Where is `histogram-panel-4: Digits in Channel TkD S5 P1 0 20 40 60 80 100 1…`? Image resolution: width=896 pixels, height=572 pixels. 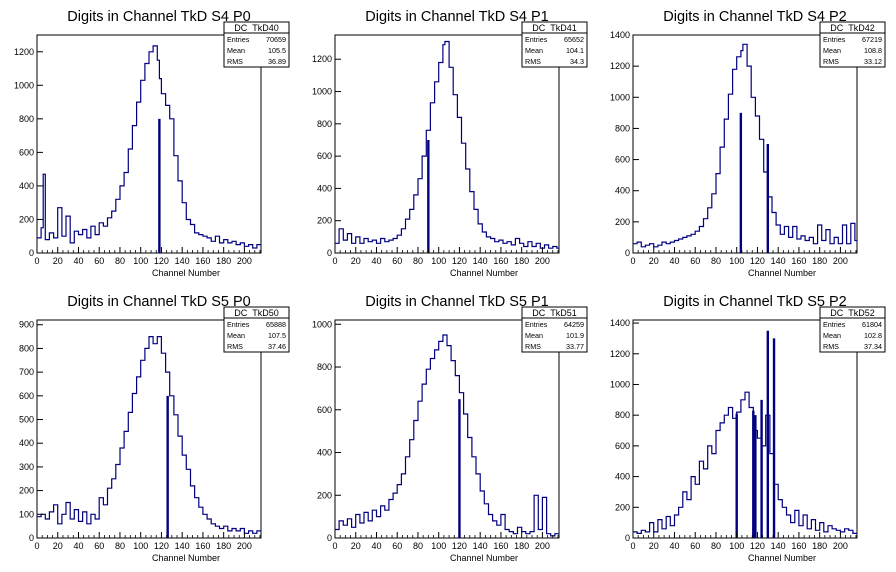
histogram-panel-4: Digits in Channel TkD S5 P1 0 20 40 60 80 100 1… is located at coordinates (450, 428).